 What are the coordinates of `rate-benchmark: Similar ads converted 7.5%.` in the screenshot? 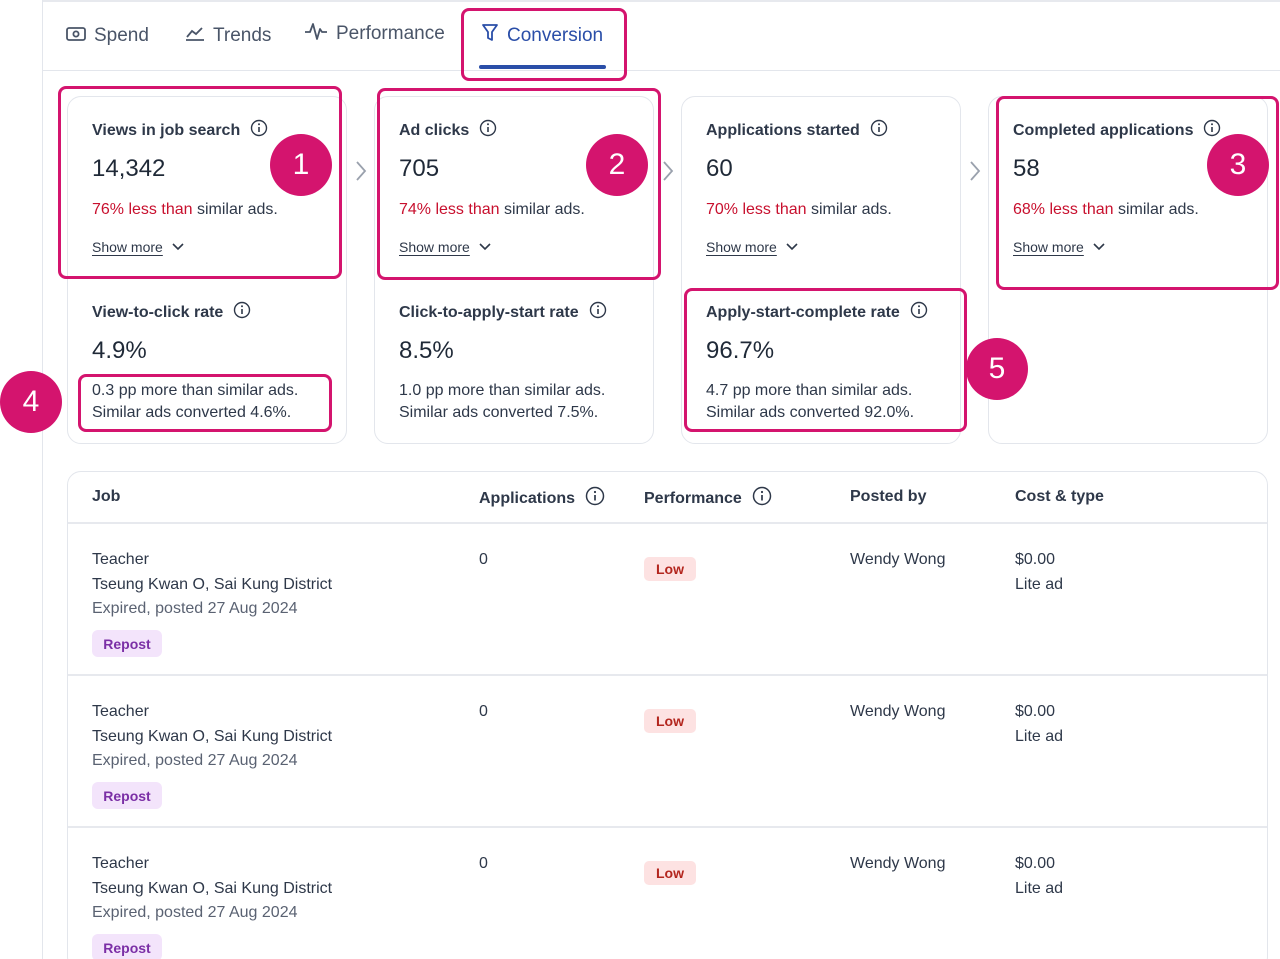 It's located at (499, 412).